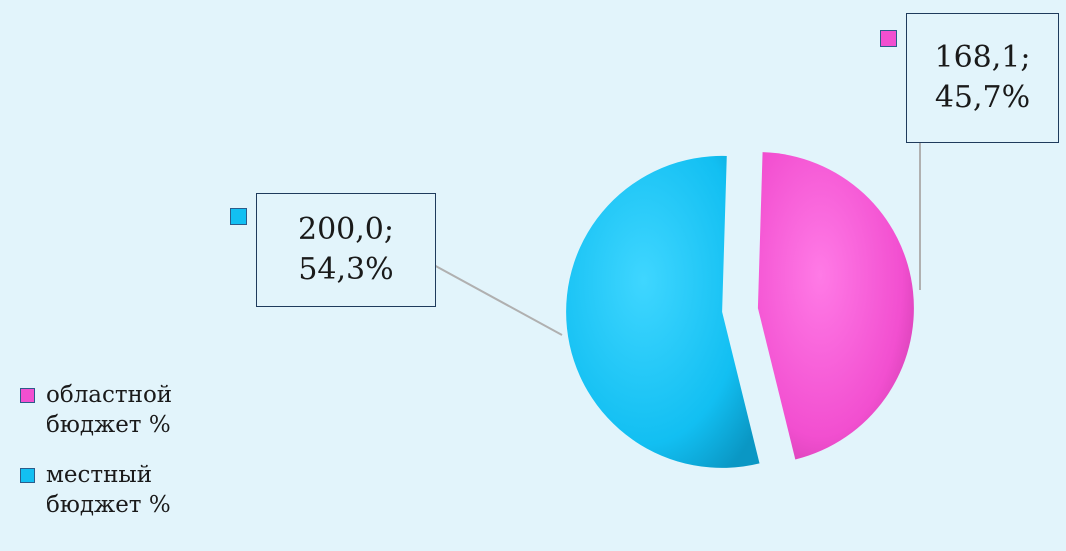 Image resolution: width=1066 pixels, height=551 pixels. Describe the element at coordinates (346, 229) in the screenshot. I see `data-label-local-value: 200,0;` at that location.